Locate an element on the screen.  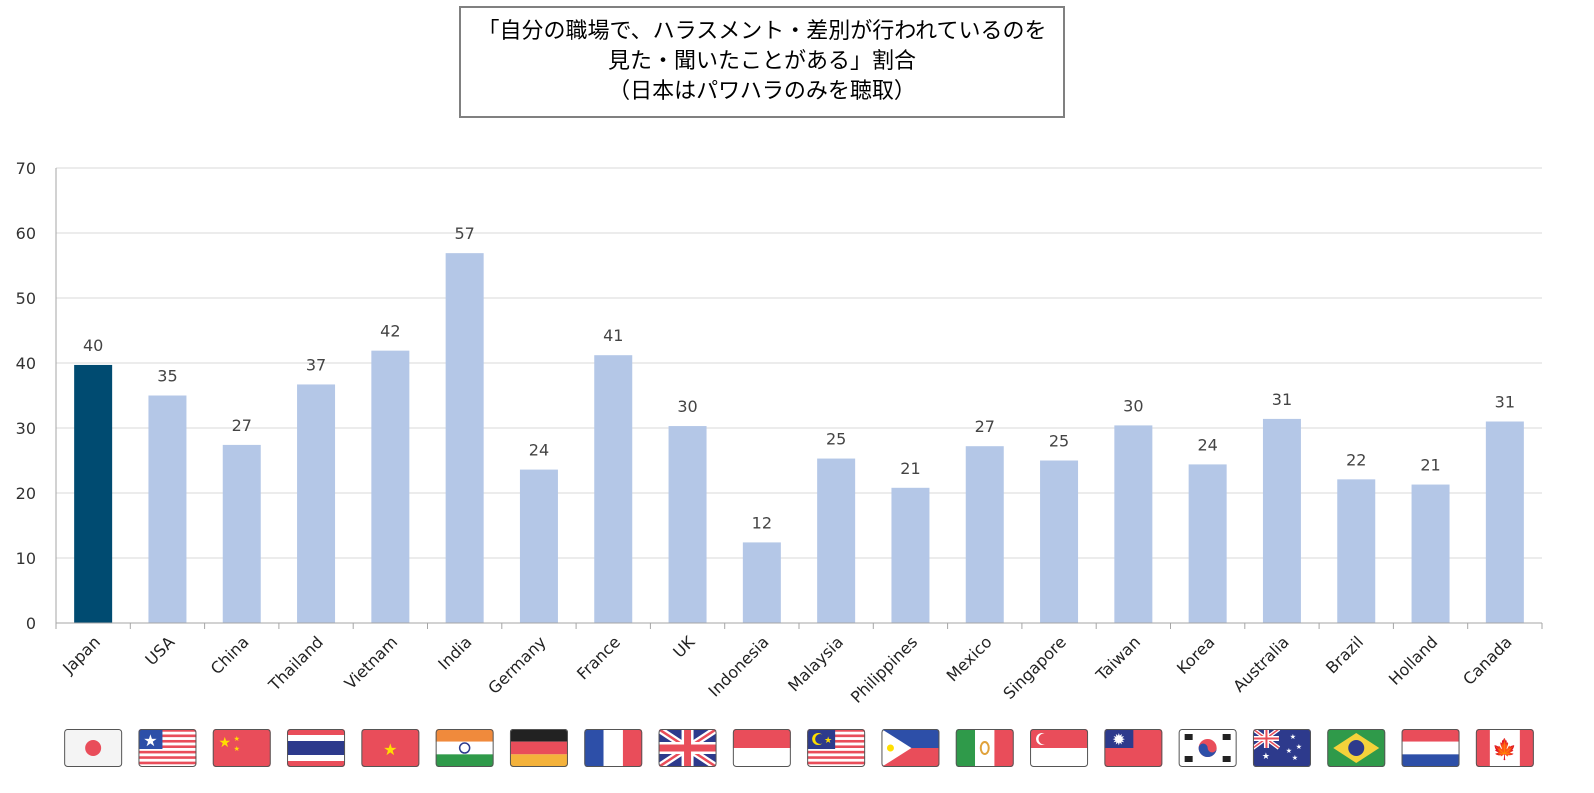
bar-canada is located at coordinates (1504, 522).